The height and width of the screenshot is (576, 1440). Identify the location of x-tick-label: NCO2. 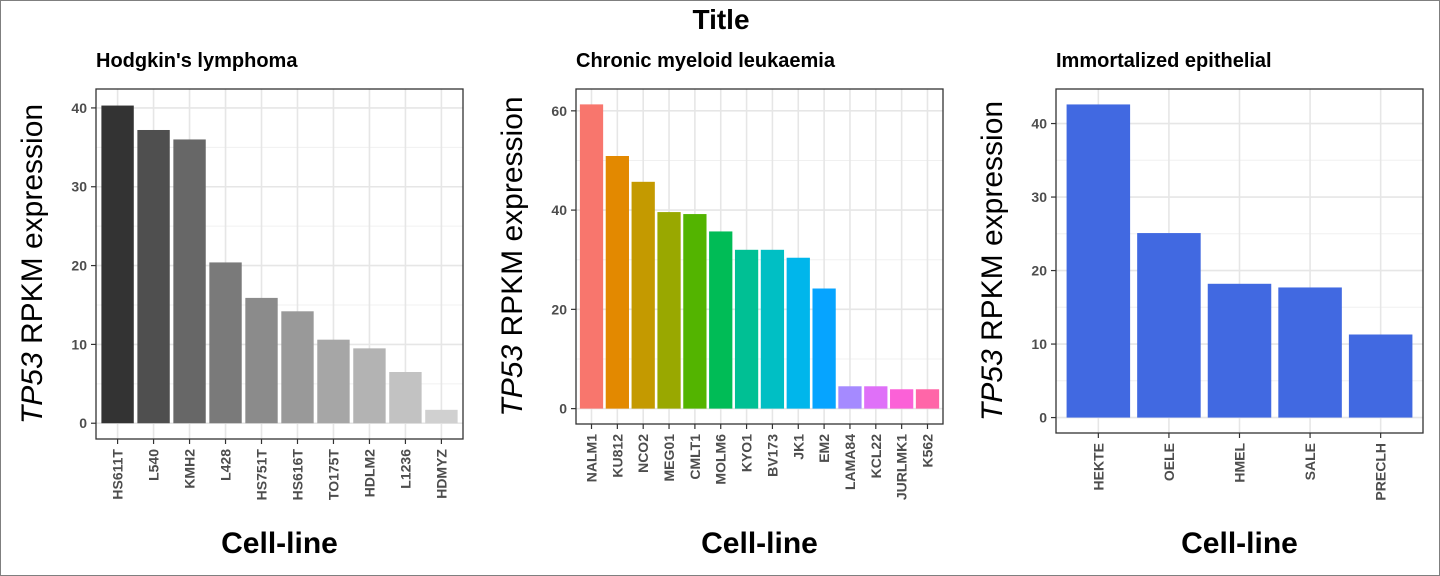
(643, 453).